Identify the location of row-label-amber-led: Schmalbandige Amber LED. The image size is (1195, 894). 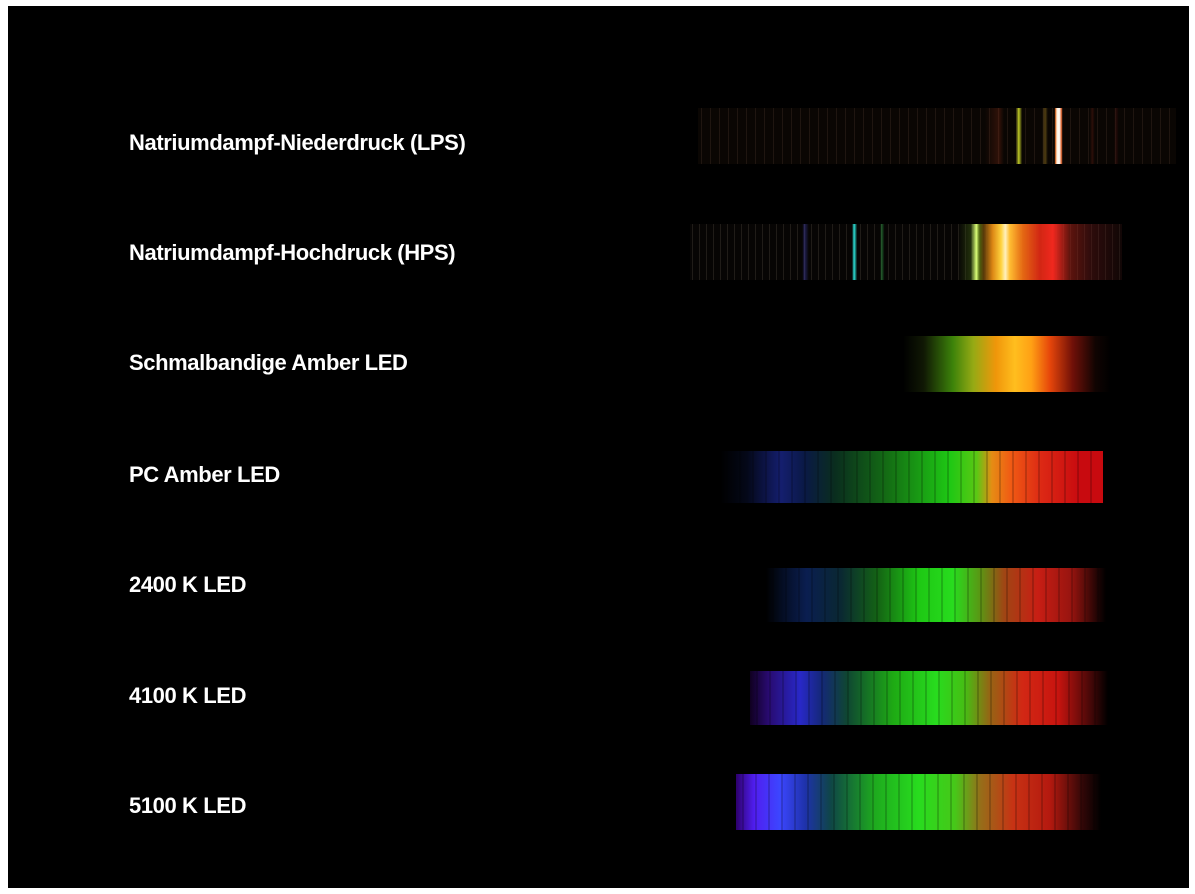
(268, 362).